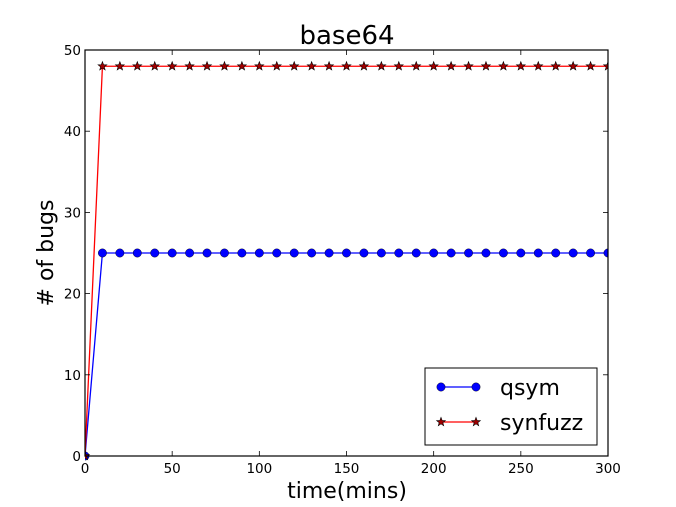 This screenshot has height=507, width=676. I want to click on legend-entry-qsym: qsym, so click(498, 388).